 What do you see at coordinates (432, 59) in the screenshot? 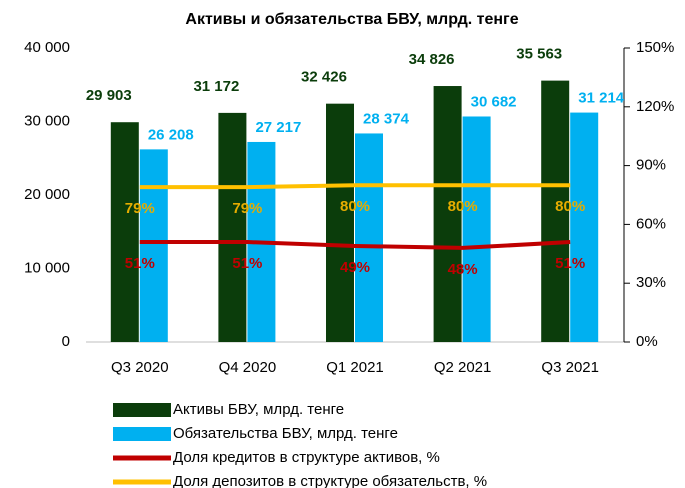
I see `bar-value-label: 34 826` at bounding box center [432, 59].